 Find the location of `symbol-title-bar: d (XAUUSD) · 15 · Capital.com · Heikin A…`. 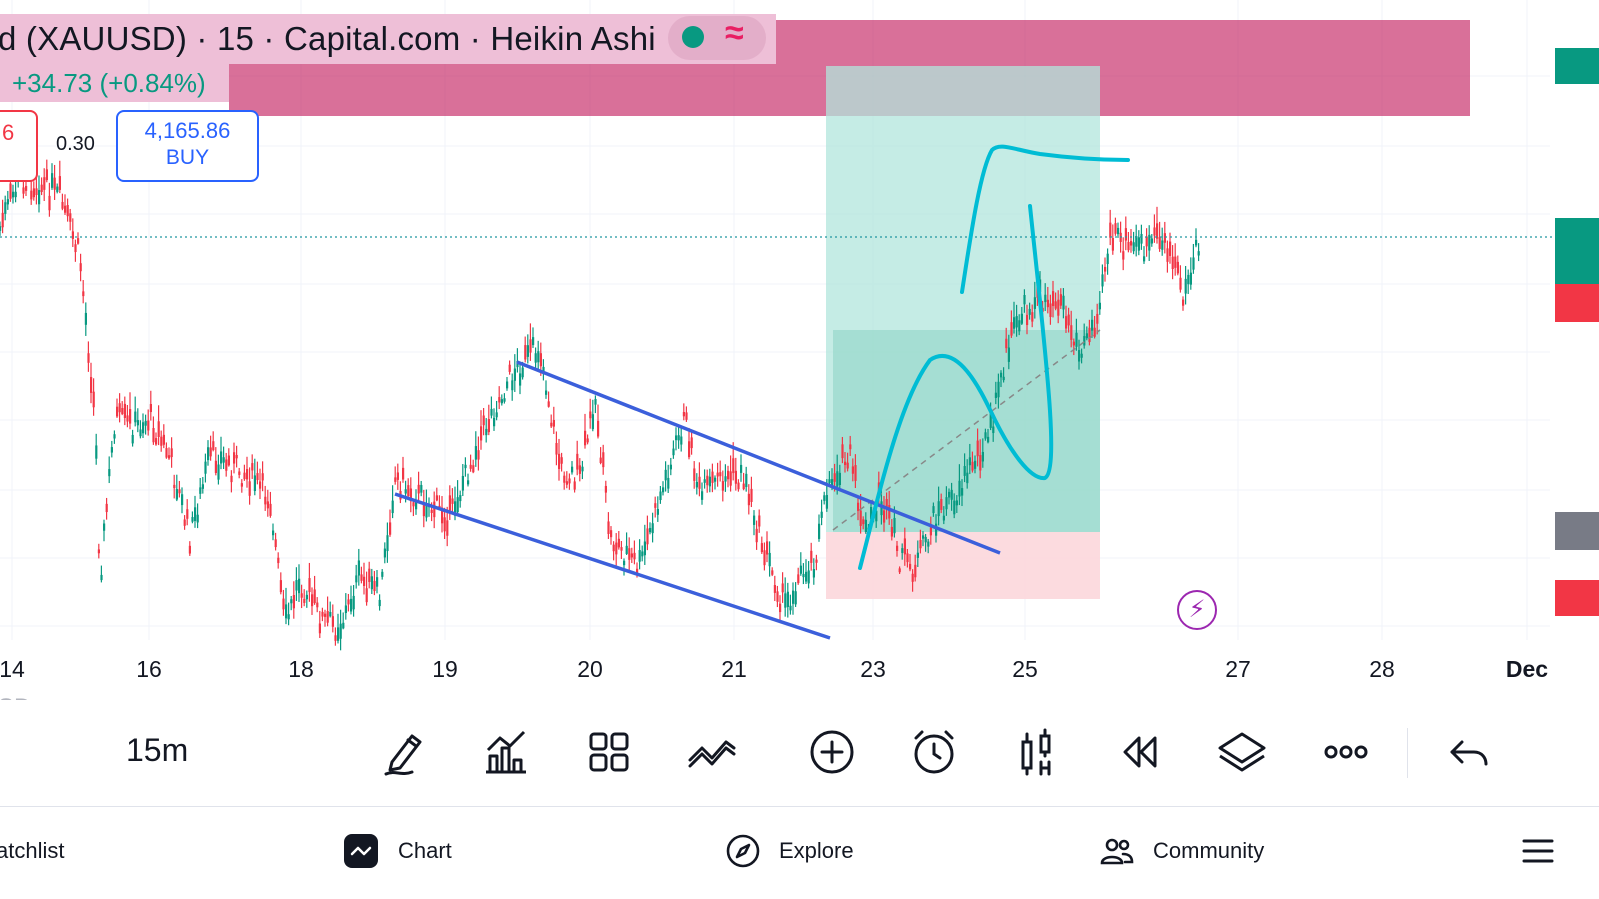

symbol-title-bar: d (XAUUSD) · 15 · Capital.com · Heikin A… is located at coordinates (388, 39).